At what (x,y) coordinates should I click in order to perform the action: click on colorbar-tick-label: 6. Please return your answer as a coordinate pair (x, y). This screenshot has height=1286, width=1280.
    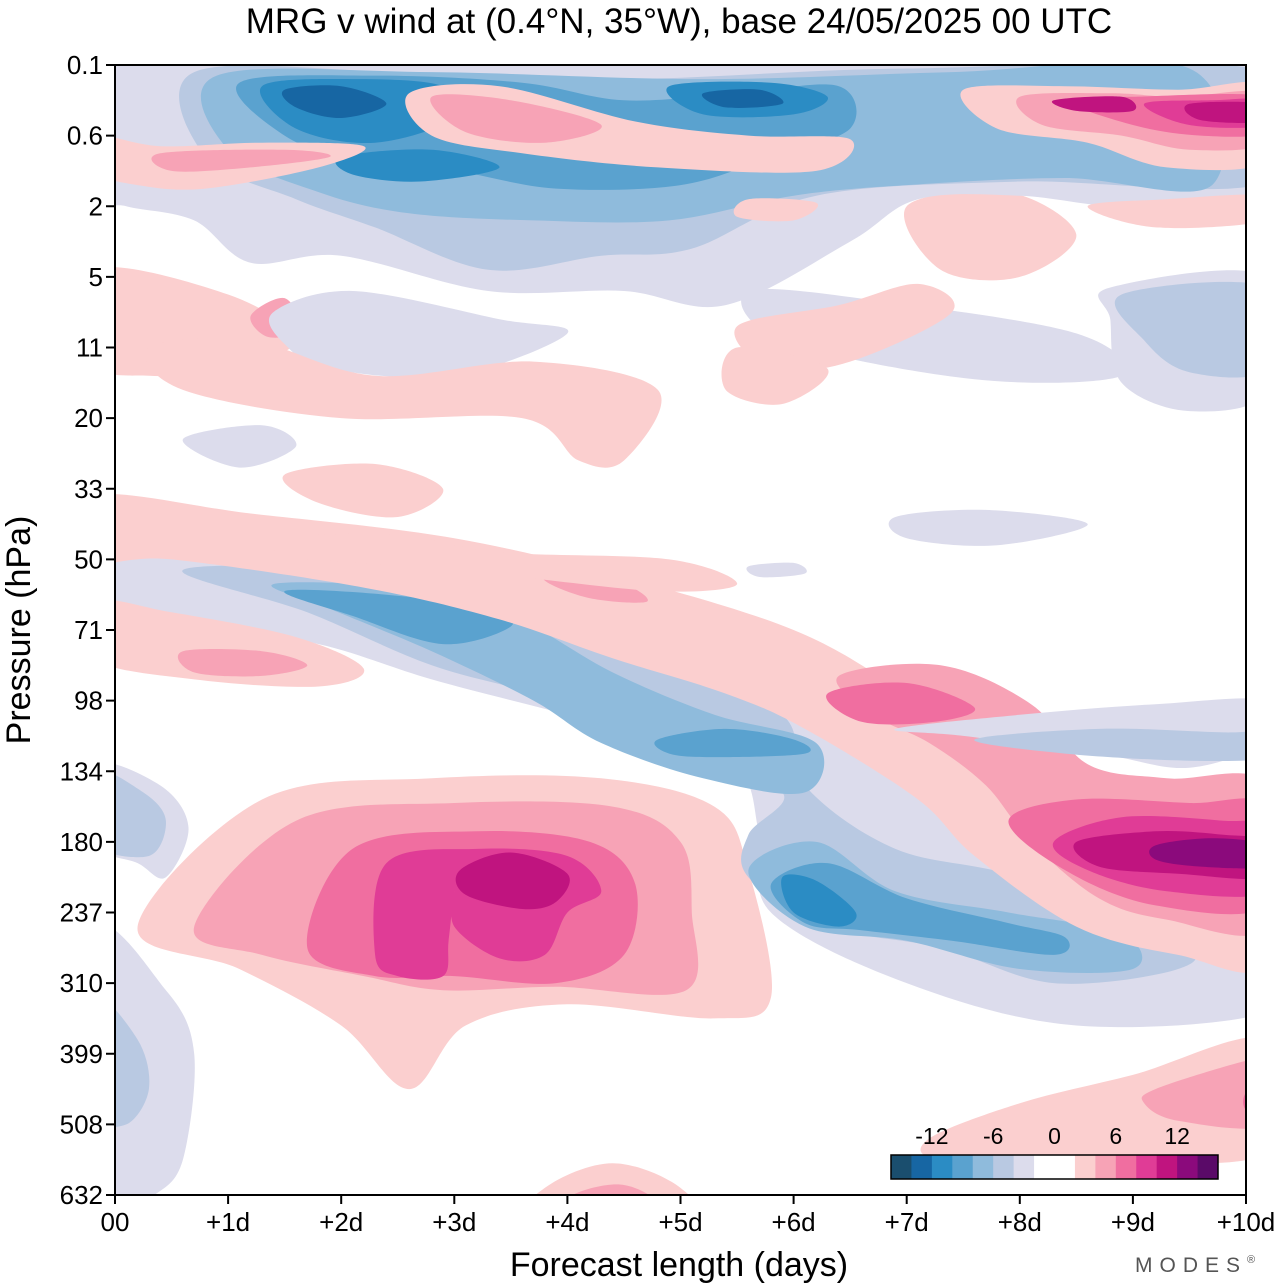
    Looking at the image, I should click on (1115, 1136).